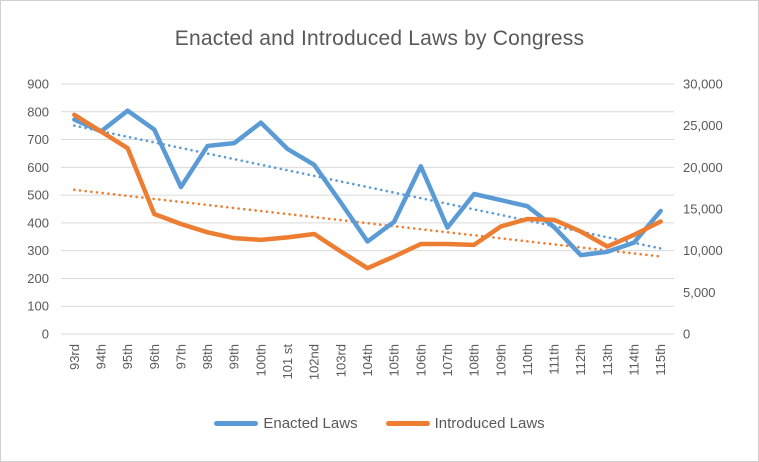 Image resolution: width=759 pixels, height=462 pixels. I want to click on left-axis-tick-label: 0, so click(45, 334).